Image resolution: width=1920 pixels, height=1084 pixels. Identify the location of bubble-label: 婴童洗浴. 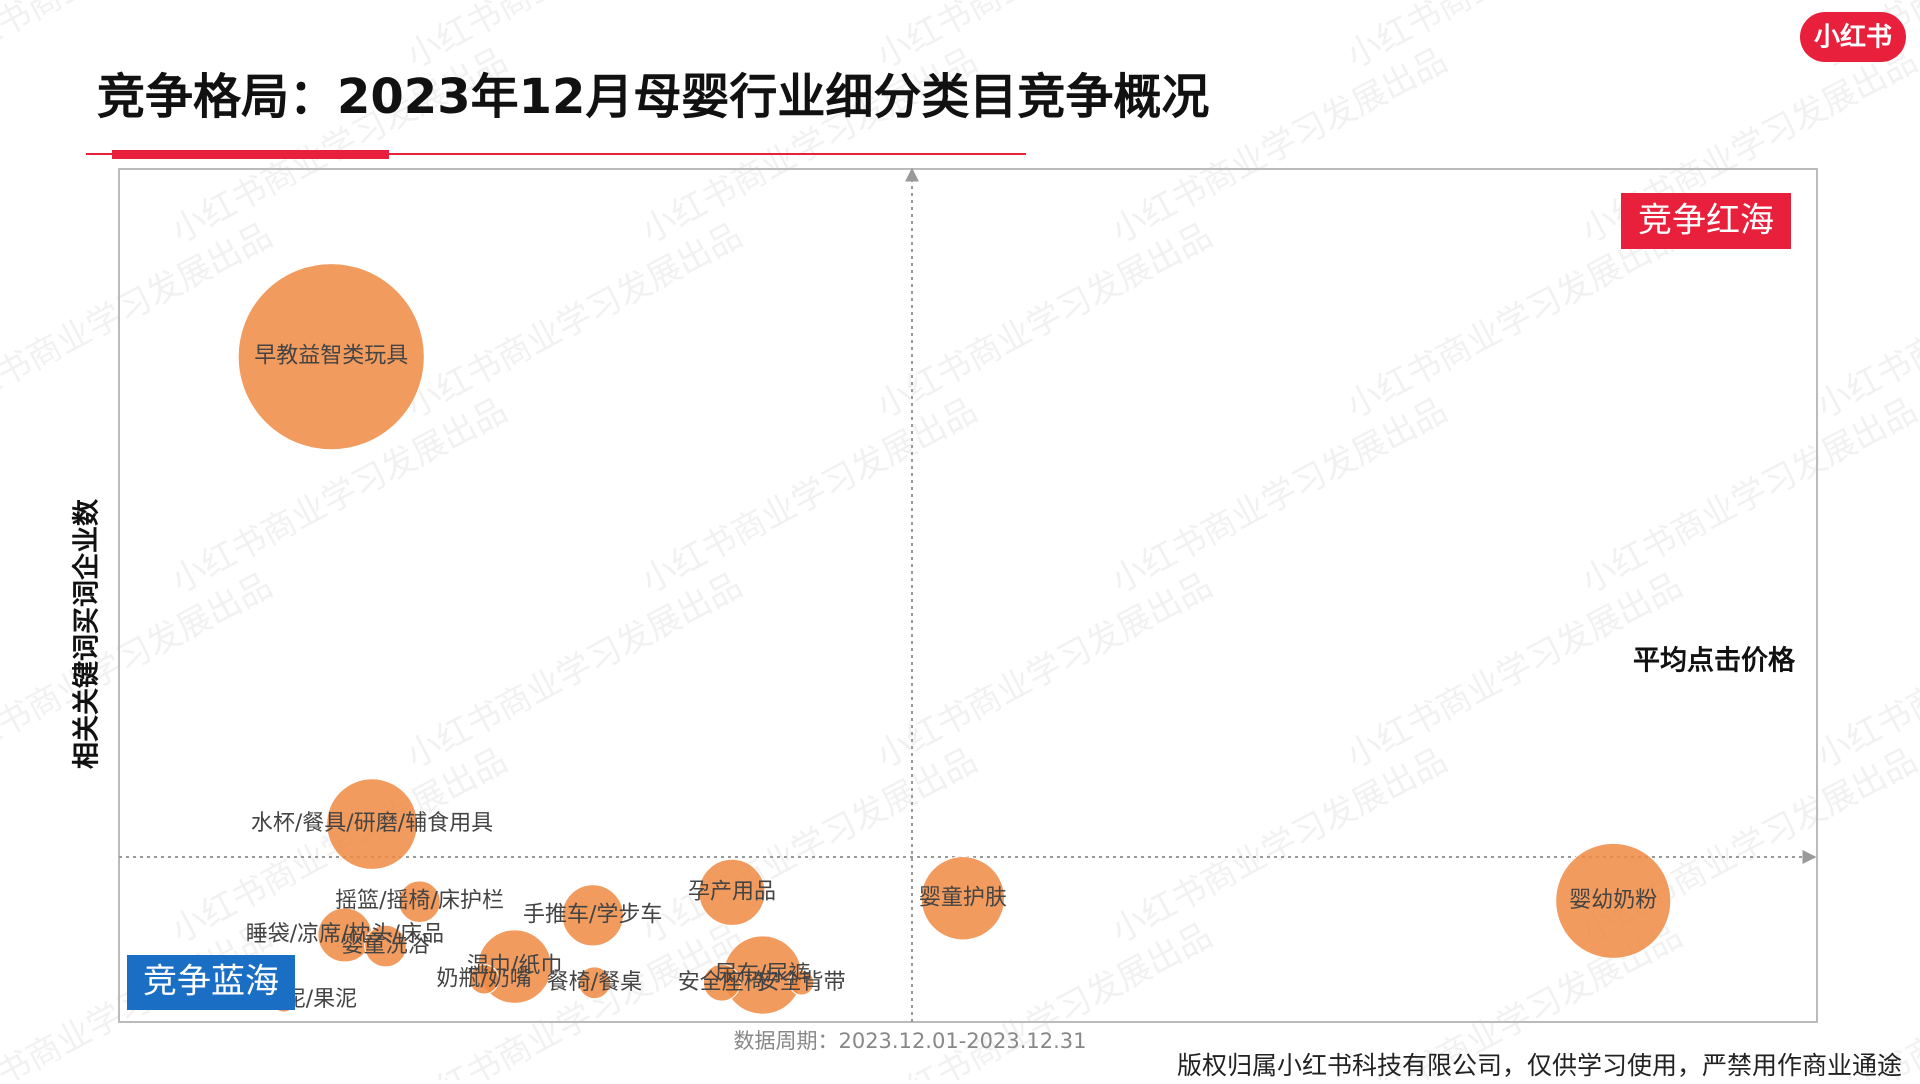
(386, 945).